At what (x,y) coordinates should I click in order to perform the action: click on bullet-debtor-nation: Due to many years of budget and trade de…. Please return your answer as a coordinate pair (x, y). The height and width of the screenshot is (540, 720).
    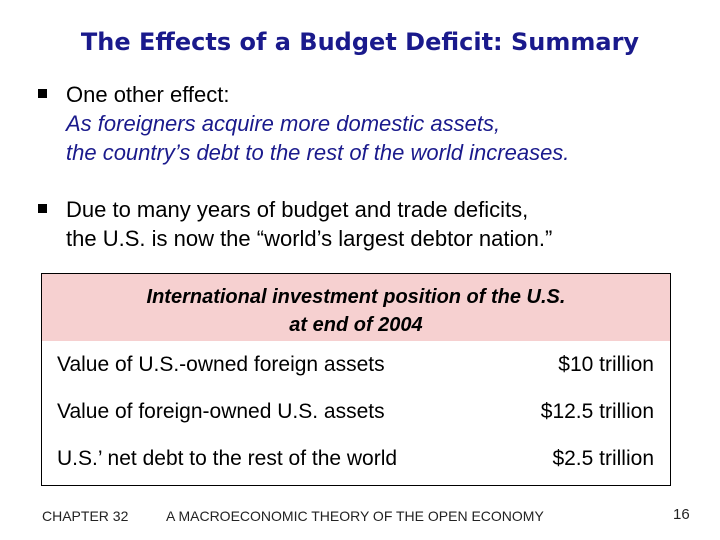
    Looking at the image, I should click on (368, 224).